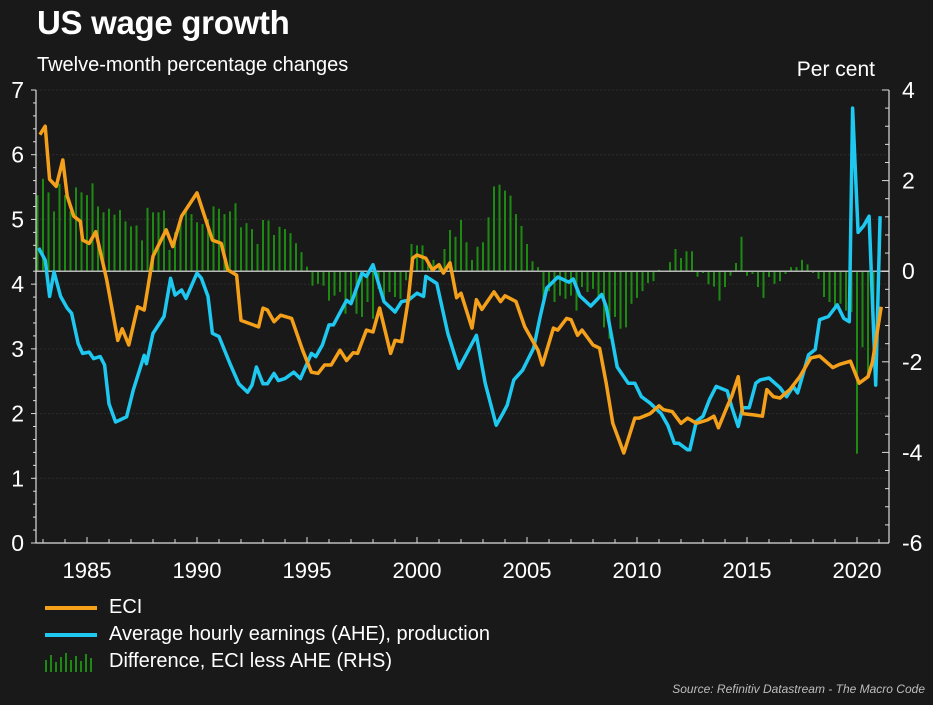 The height and width of the screenshot is (705, 933). I want to click on left-tick-label: 6, so click(17, 155).